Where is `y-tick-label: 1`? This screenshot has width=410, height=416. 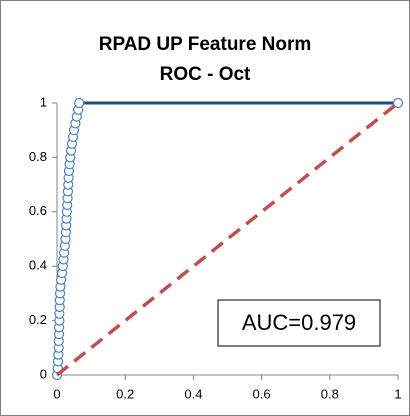 y-tick-label: 1 is located at coordinates (43, 101).